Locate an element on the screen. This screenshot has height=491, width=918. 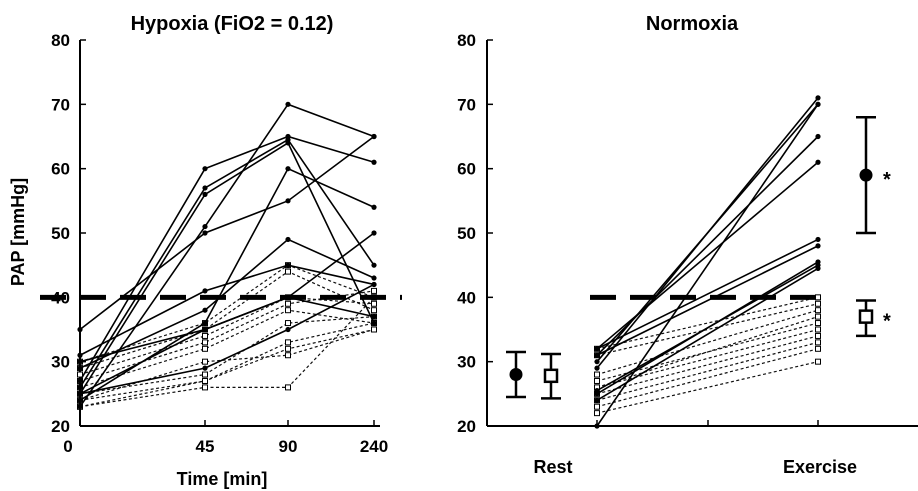
normoxia-dashed-series is located at coordinates (707, 355).